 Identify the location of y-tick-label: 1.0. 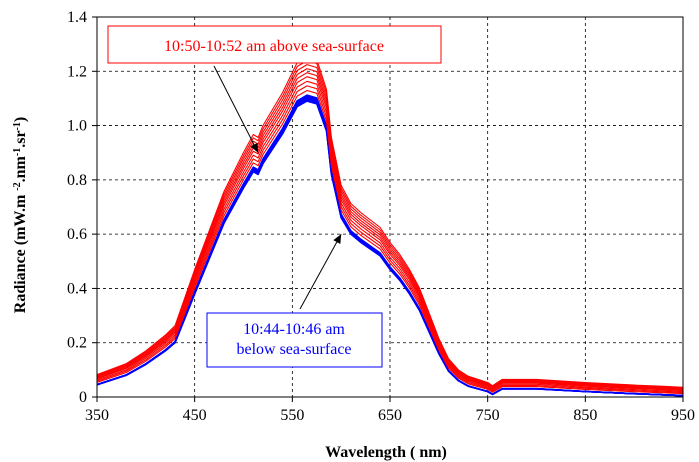
(77, 126).